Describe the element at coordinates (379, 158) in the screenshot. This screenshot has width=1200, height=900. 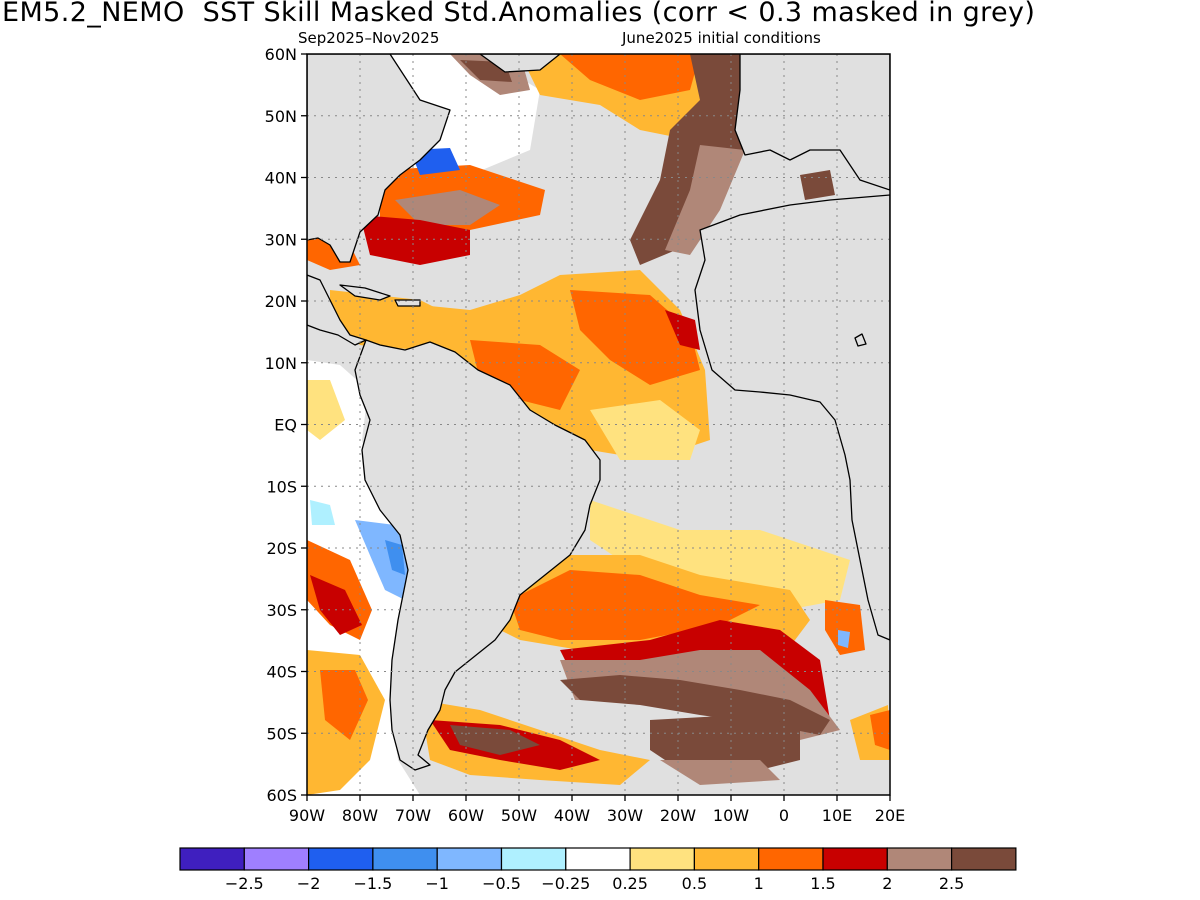
I see `north-america-landmass` at that location.